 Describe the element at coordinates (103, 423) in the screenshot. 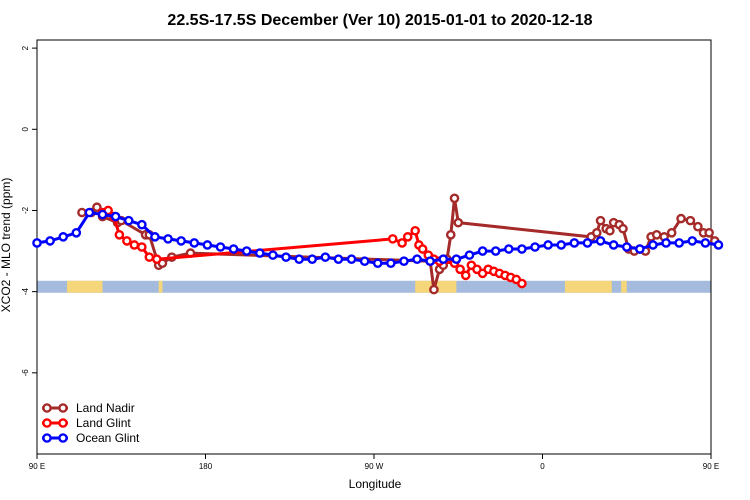

I see `legend-label: Land Glint` at that location.